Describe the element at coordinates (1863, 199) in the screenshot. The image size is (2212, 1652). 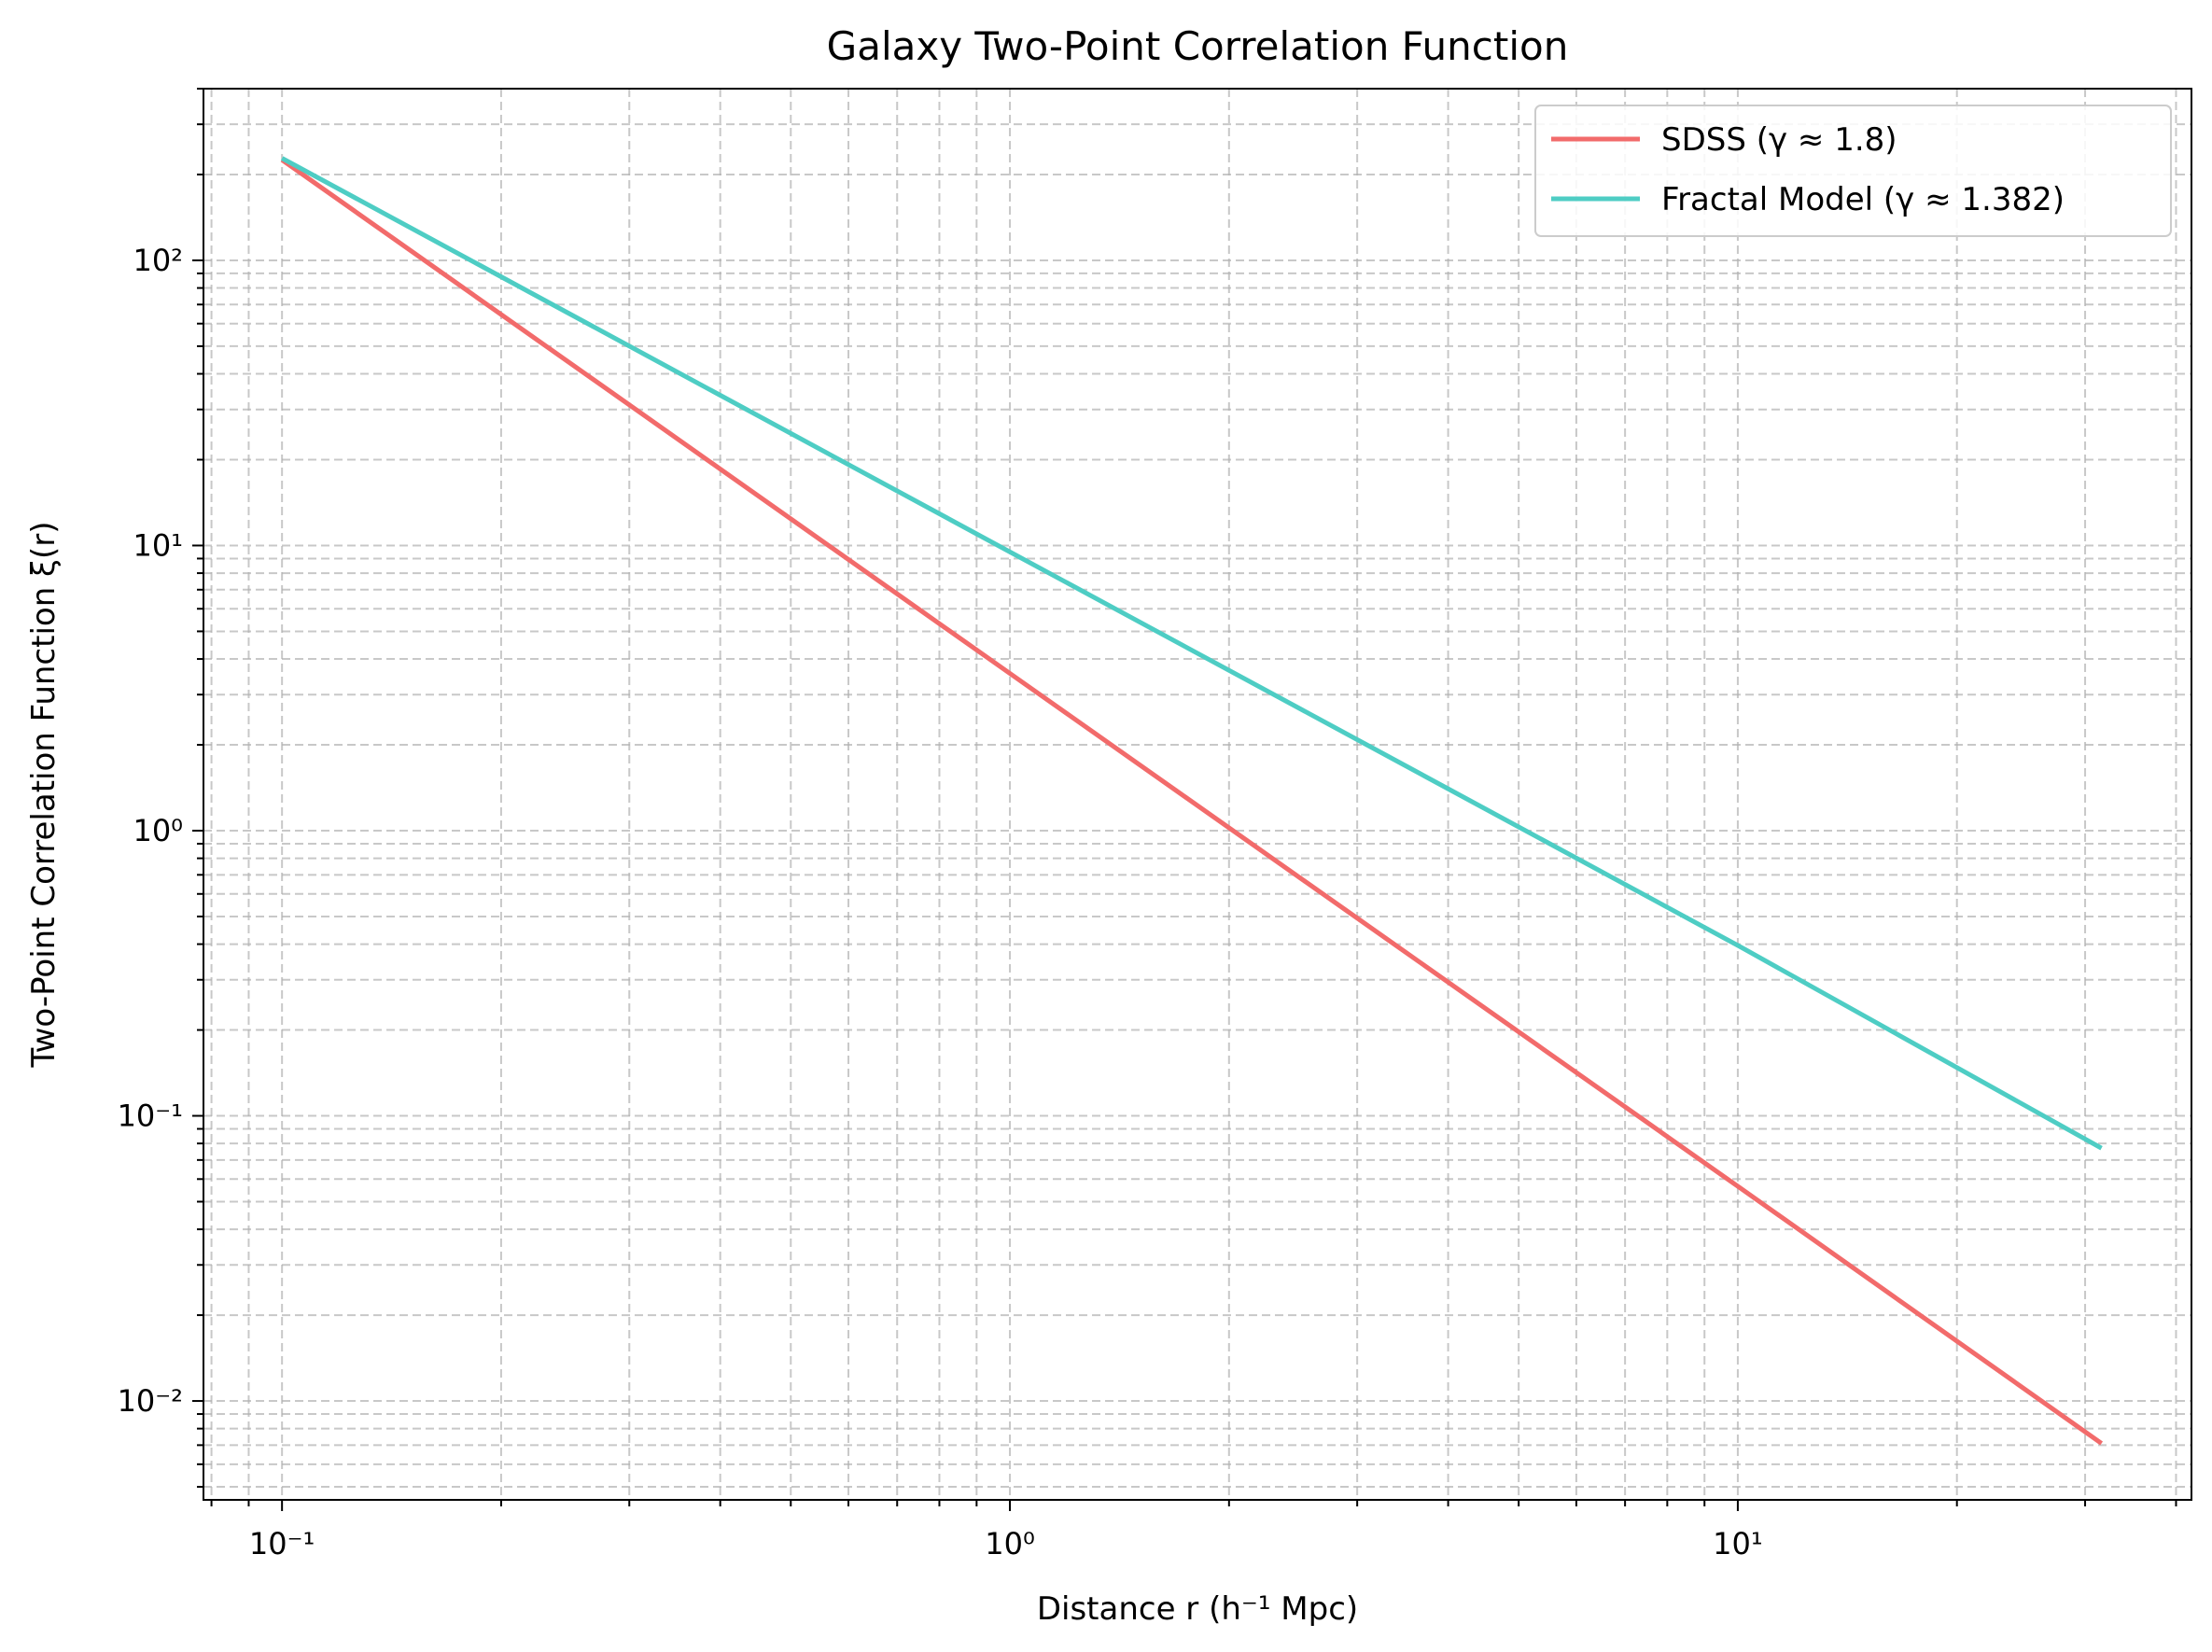
I see `legend-label-fractal: Fractal Model (γ ≈ 1.382)` at that location.